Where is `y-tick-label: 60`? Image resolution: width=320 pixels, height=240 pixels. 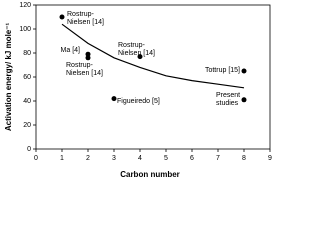
y-tick-label: 60 is located at coordinates (27, 77).